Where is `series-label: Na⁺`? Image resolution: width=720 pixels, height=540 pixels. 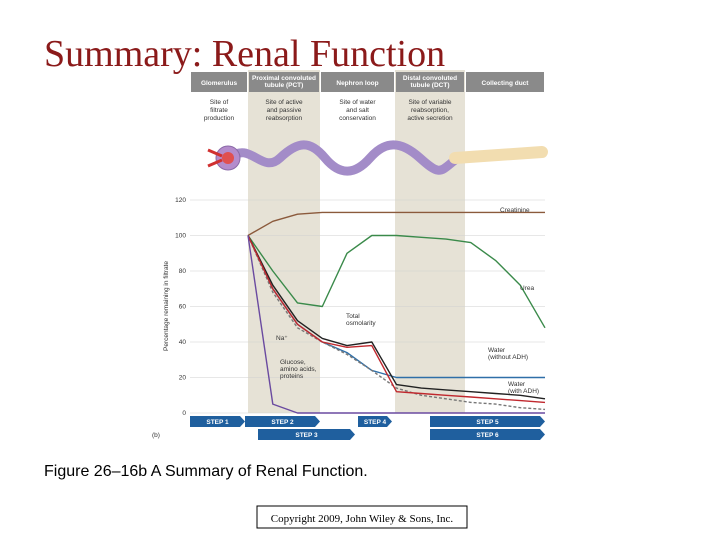 series-label: Na⁺ is located at coordinates (282, 338).